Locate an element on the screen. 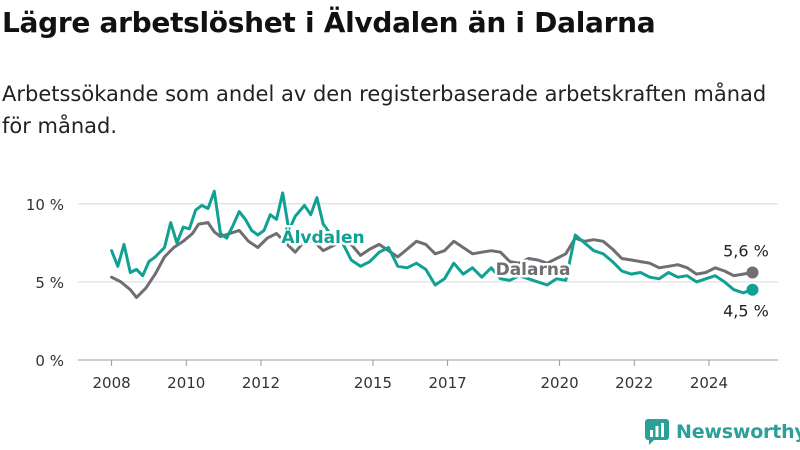 The width and height of the screenshot is (800, 450). x-tick-label: 2010 is located at coordinates (186, 383).